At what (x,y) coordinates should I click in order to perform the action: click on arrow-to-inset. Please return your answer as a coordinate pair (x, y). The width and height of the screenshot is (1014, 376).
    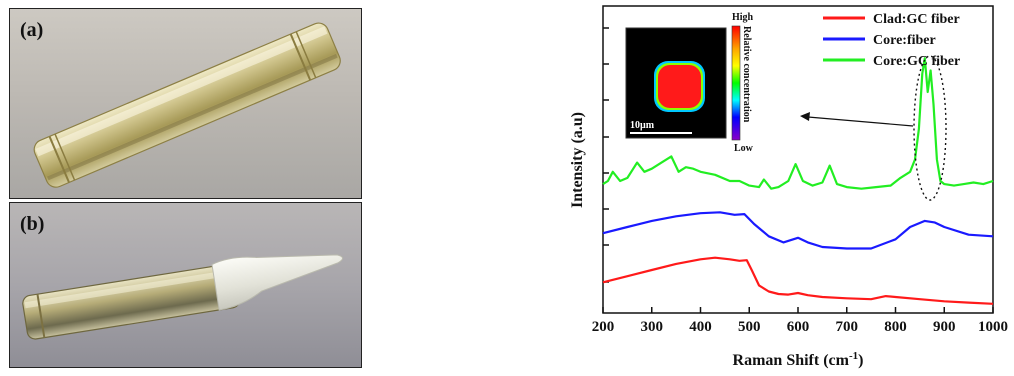
    Looking at the image, I should click on (857, 119).